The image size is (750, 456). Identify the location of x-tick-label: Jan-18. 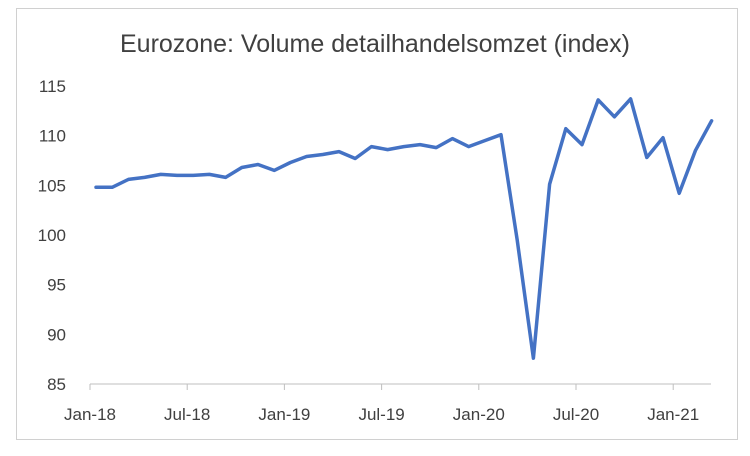
(90, 414).